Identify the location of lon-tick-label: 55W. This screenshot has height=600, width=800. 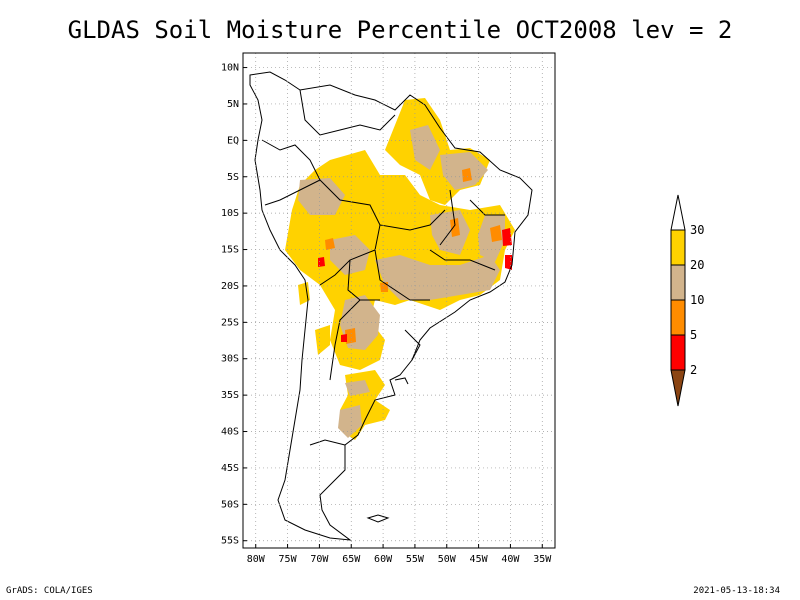
(415, 559).